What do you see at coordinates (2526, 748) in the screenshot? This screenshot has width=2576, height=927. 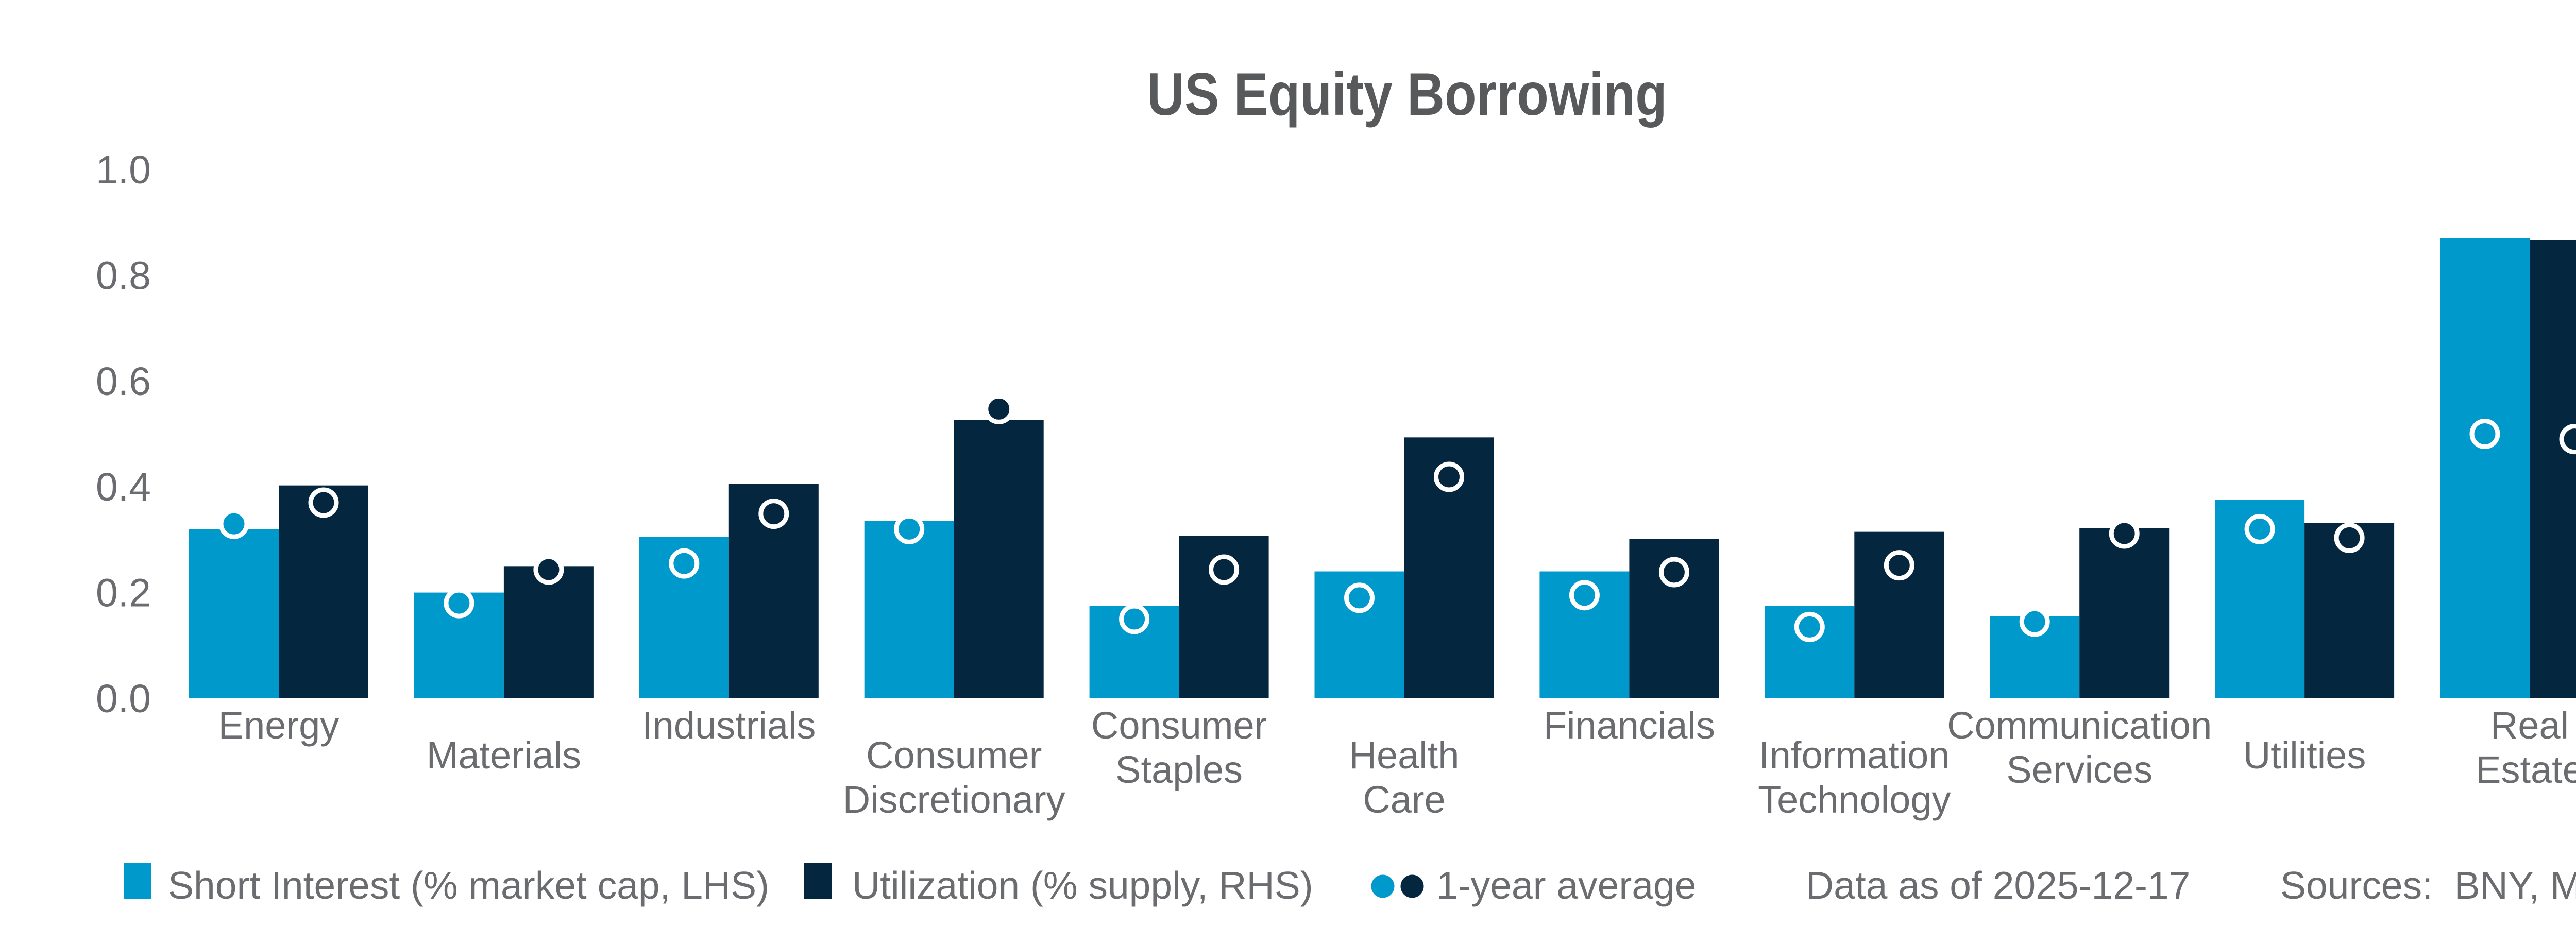 I see `category-label-real-estate: Real Estate` at bounding box center [2526, 748].